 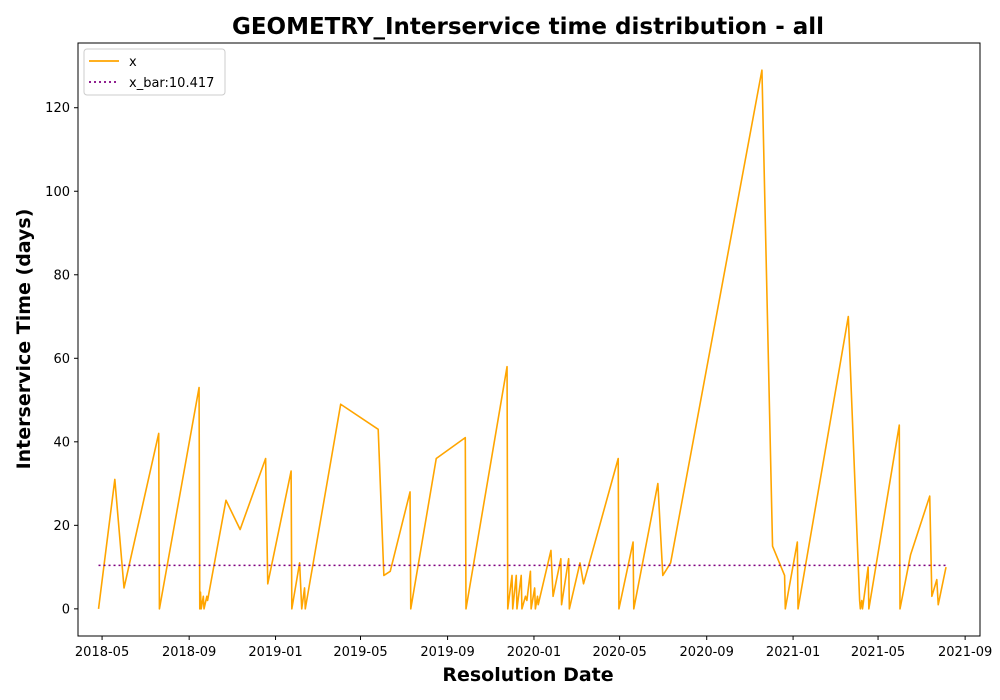 I want to click on x-tick-label: 2020-01, so click(x=534, y=652).